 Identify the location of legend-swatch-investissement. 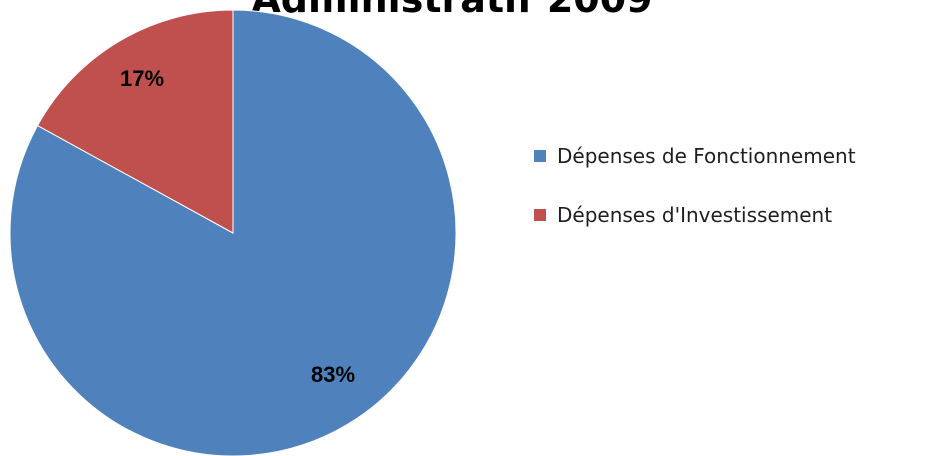
(540, 215).